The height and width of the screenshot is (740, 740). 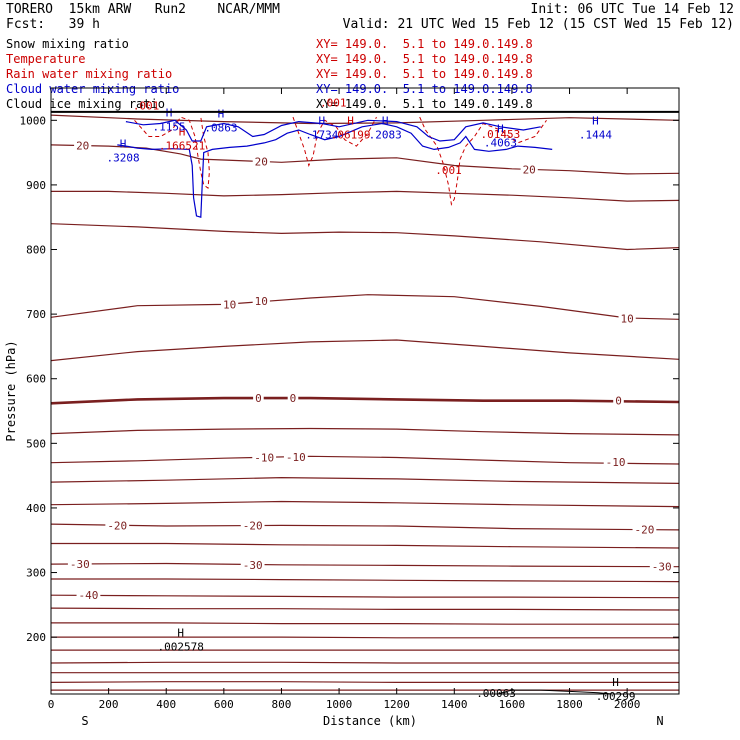 What do you see at coordinates (224, 704) in the screenshot?
I see `x-tick-label: 600` at bounding box center [224, 704].